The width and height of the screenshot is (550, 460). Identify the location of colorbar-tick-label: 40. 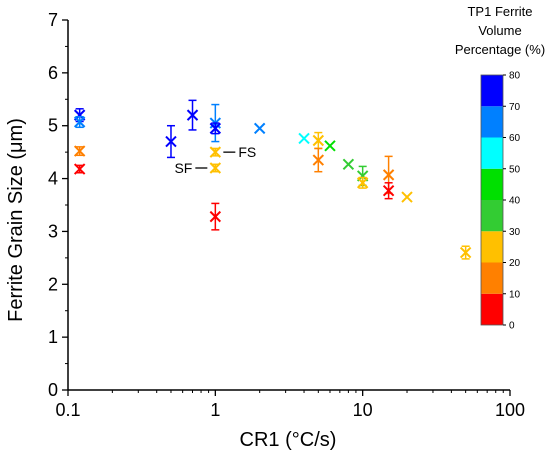
(515, 201).